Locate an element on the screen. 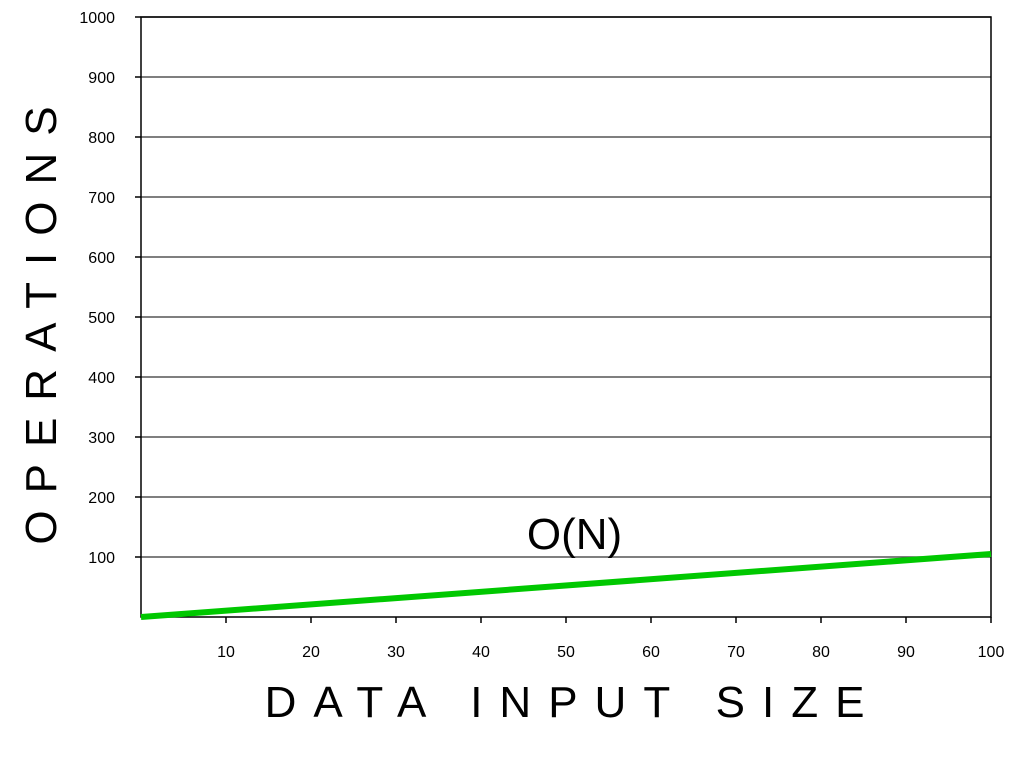 This screenshot has height=768, width=1024. series-layer is located at coordinates (566, 585).